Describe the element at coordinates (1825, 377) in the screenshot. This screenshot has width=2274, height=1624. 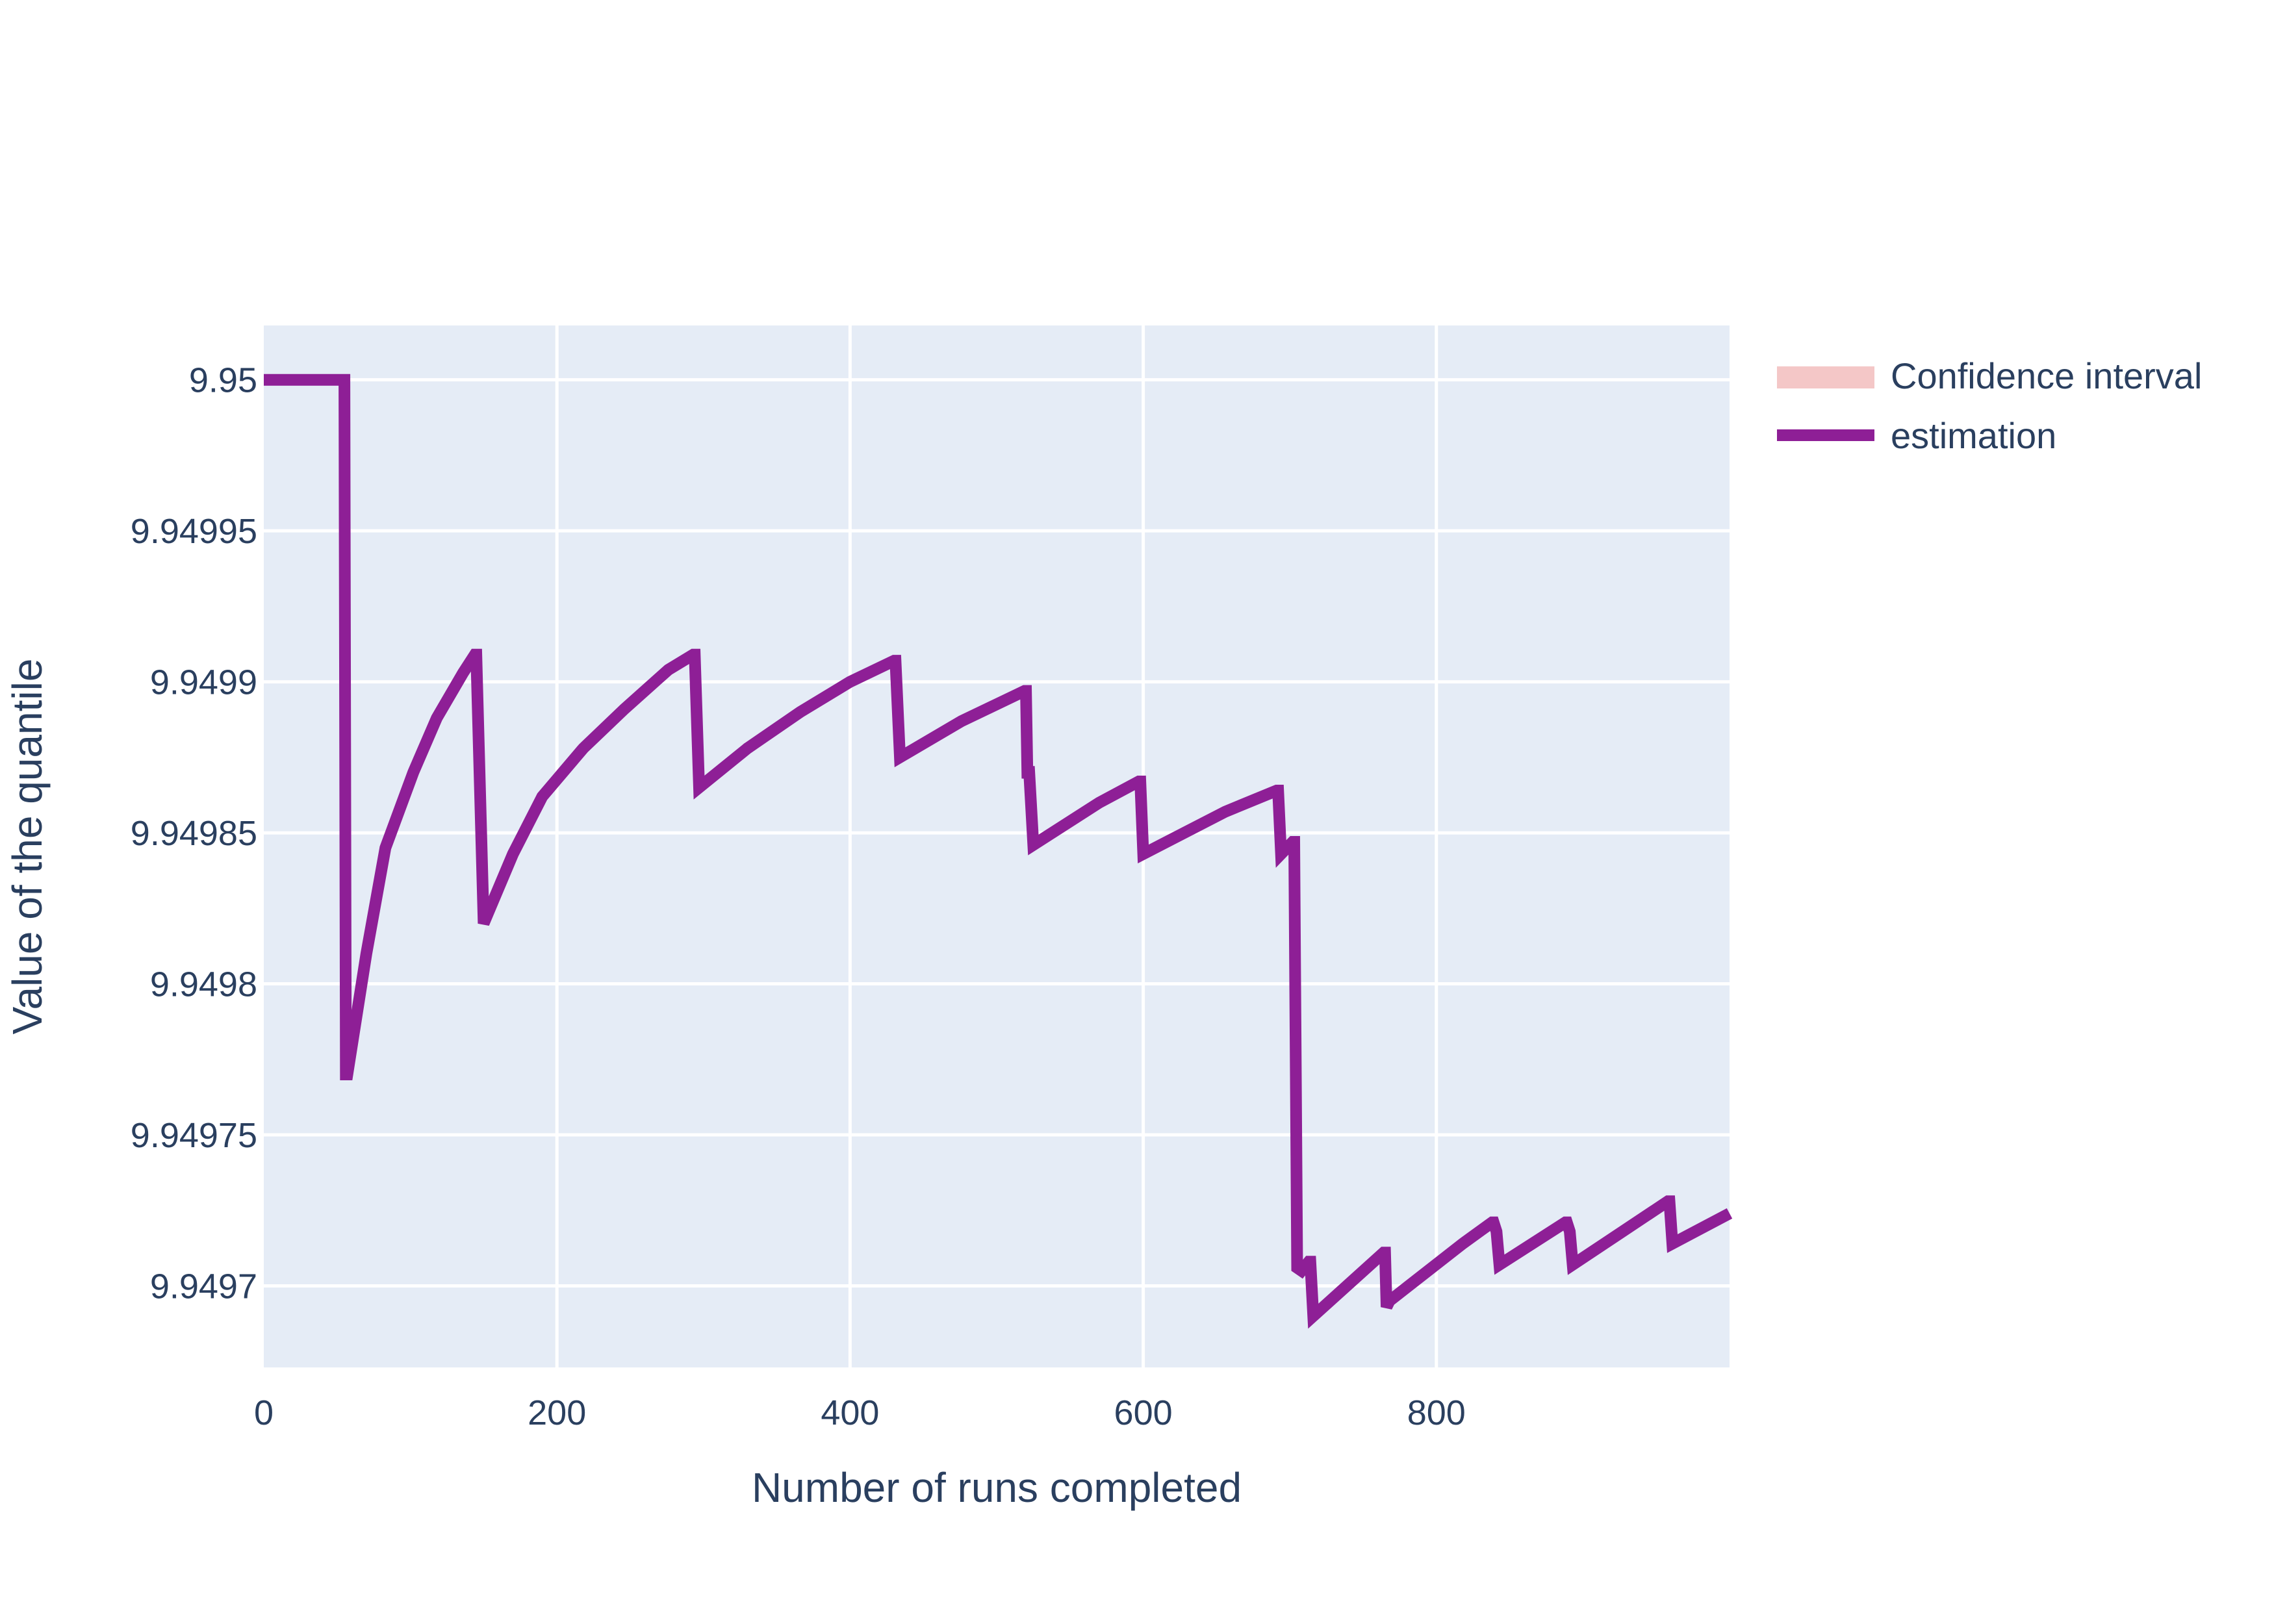
I see `legend-swatch-confidence-interval` at that location.